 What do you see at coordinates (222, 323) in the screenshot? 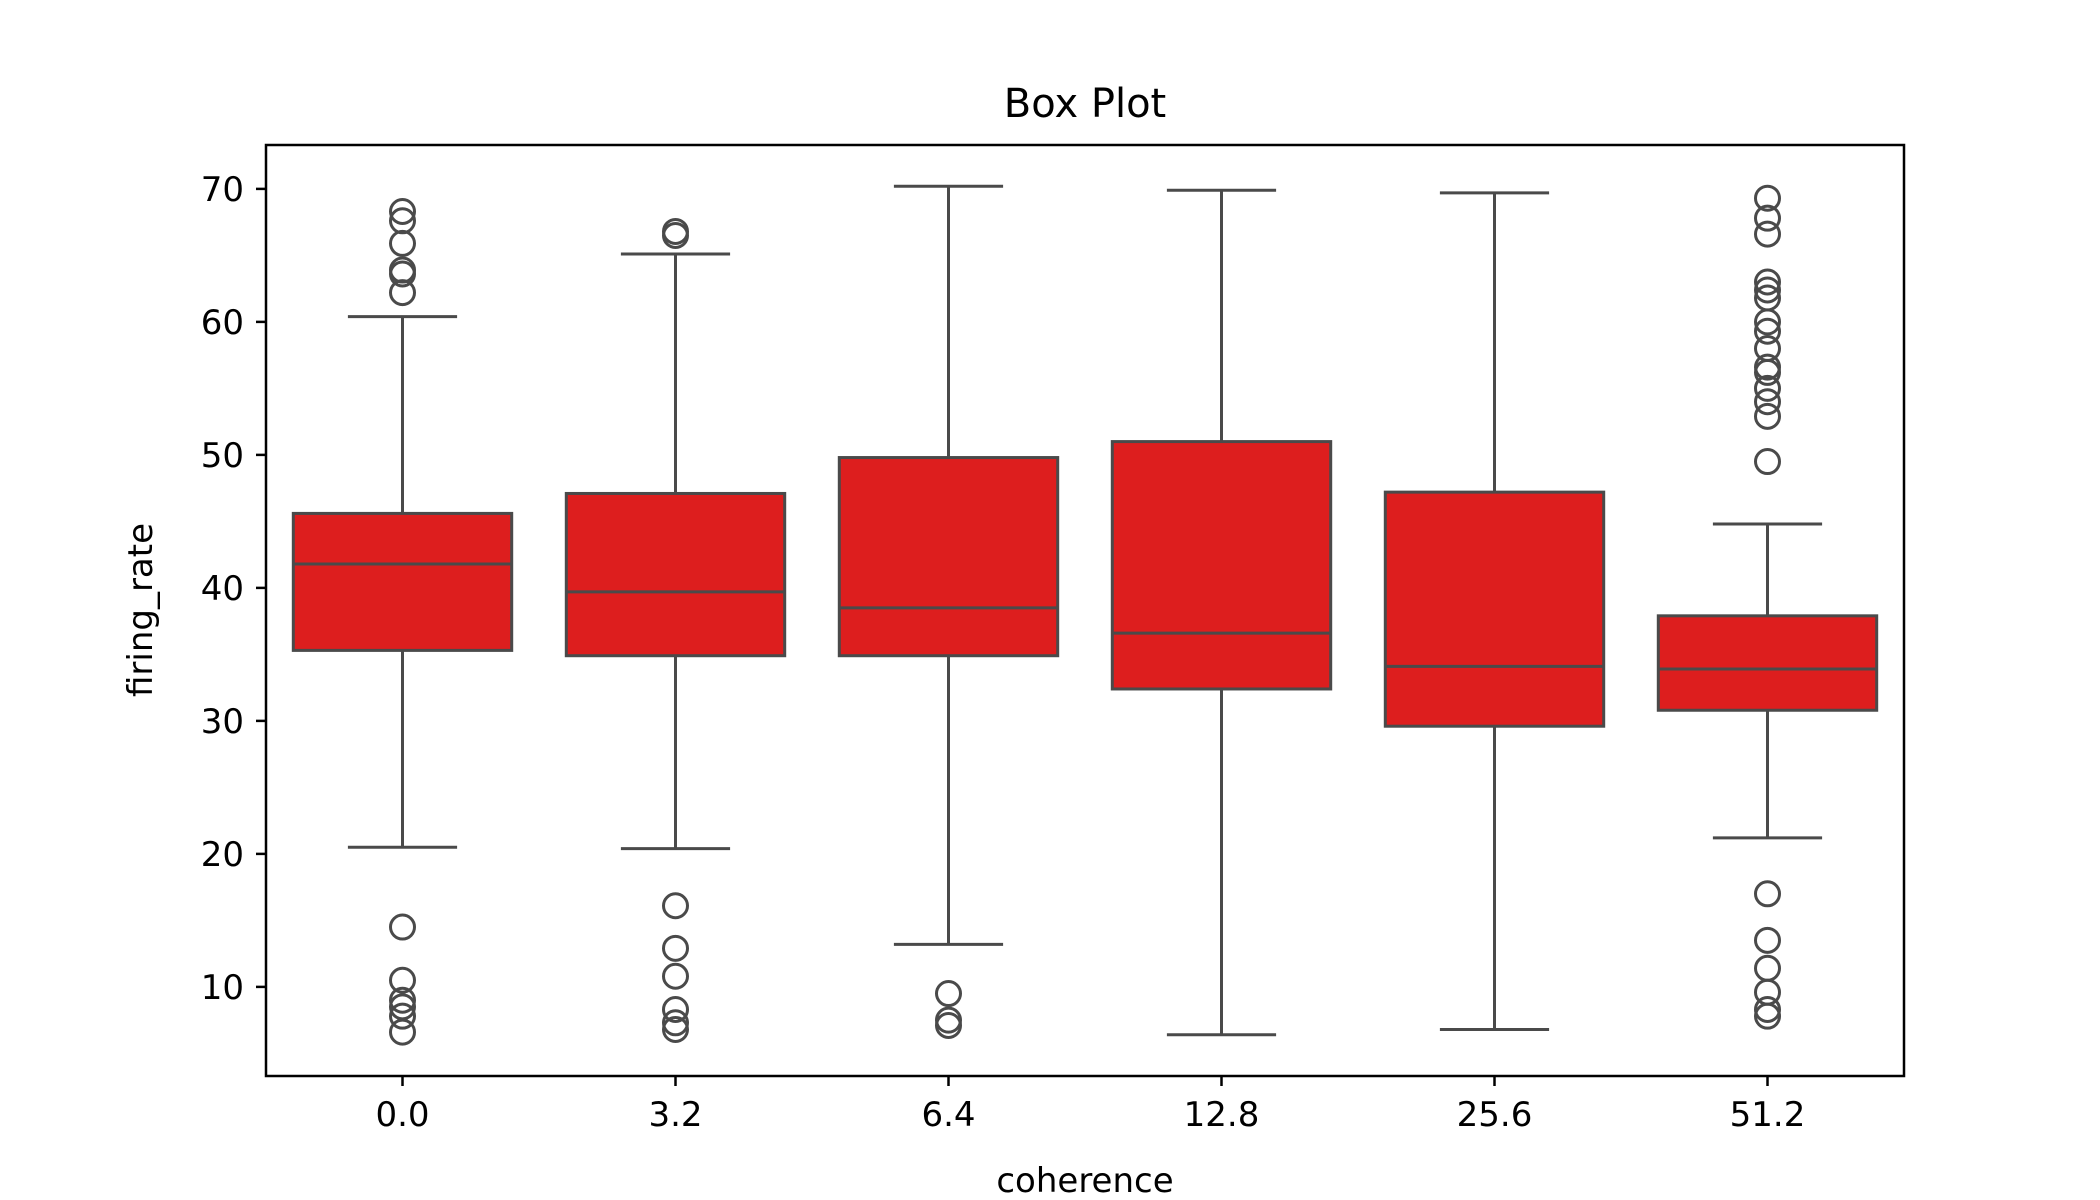
I see `y-tick-label: 60` at bounding box center [222, 323].